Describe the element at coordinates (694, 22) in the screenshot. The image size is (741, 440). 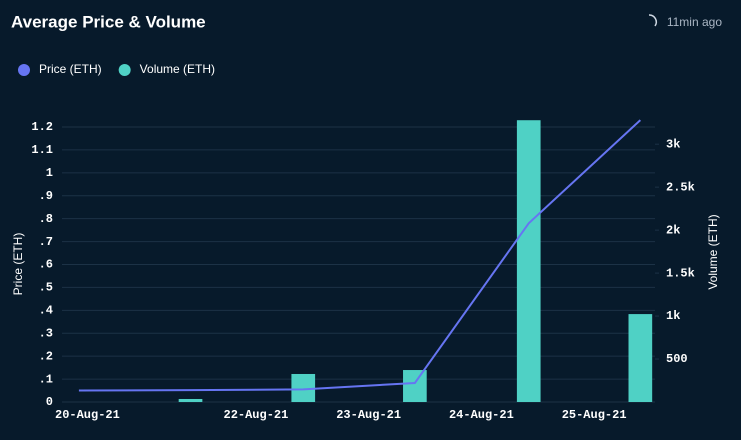
I see `updated-time: 11min ago` at that location.